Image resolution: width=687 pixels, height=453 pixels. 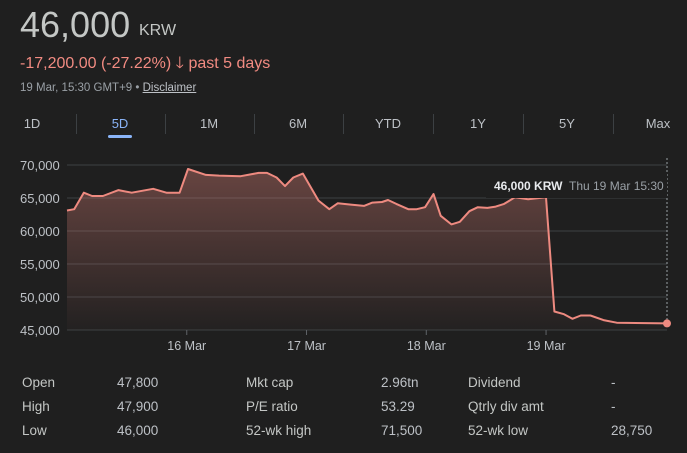 What do you see at coordinates (667, 323) in the screenshot?
I see `hover-point` at bounding box center [667, 323].